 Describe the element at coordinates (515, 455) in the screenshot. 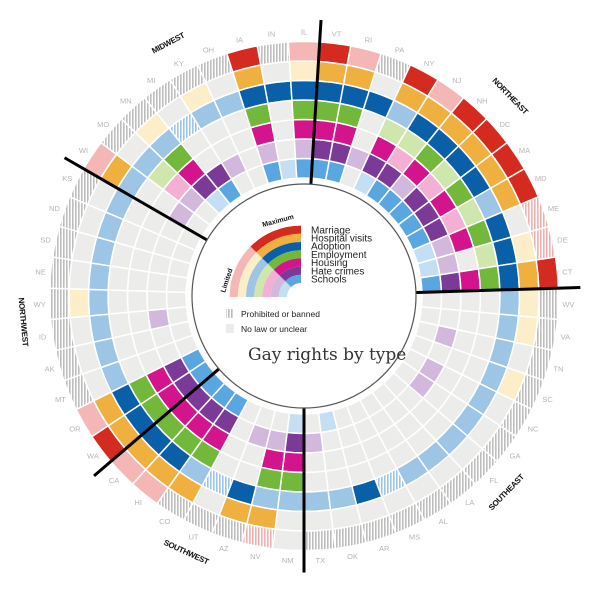

I see `state-label-GA: GA` at that location.